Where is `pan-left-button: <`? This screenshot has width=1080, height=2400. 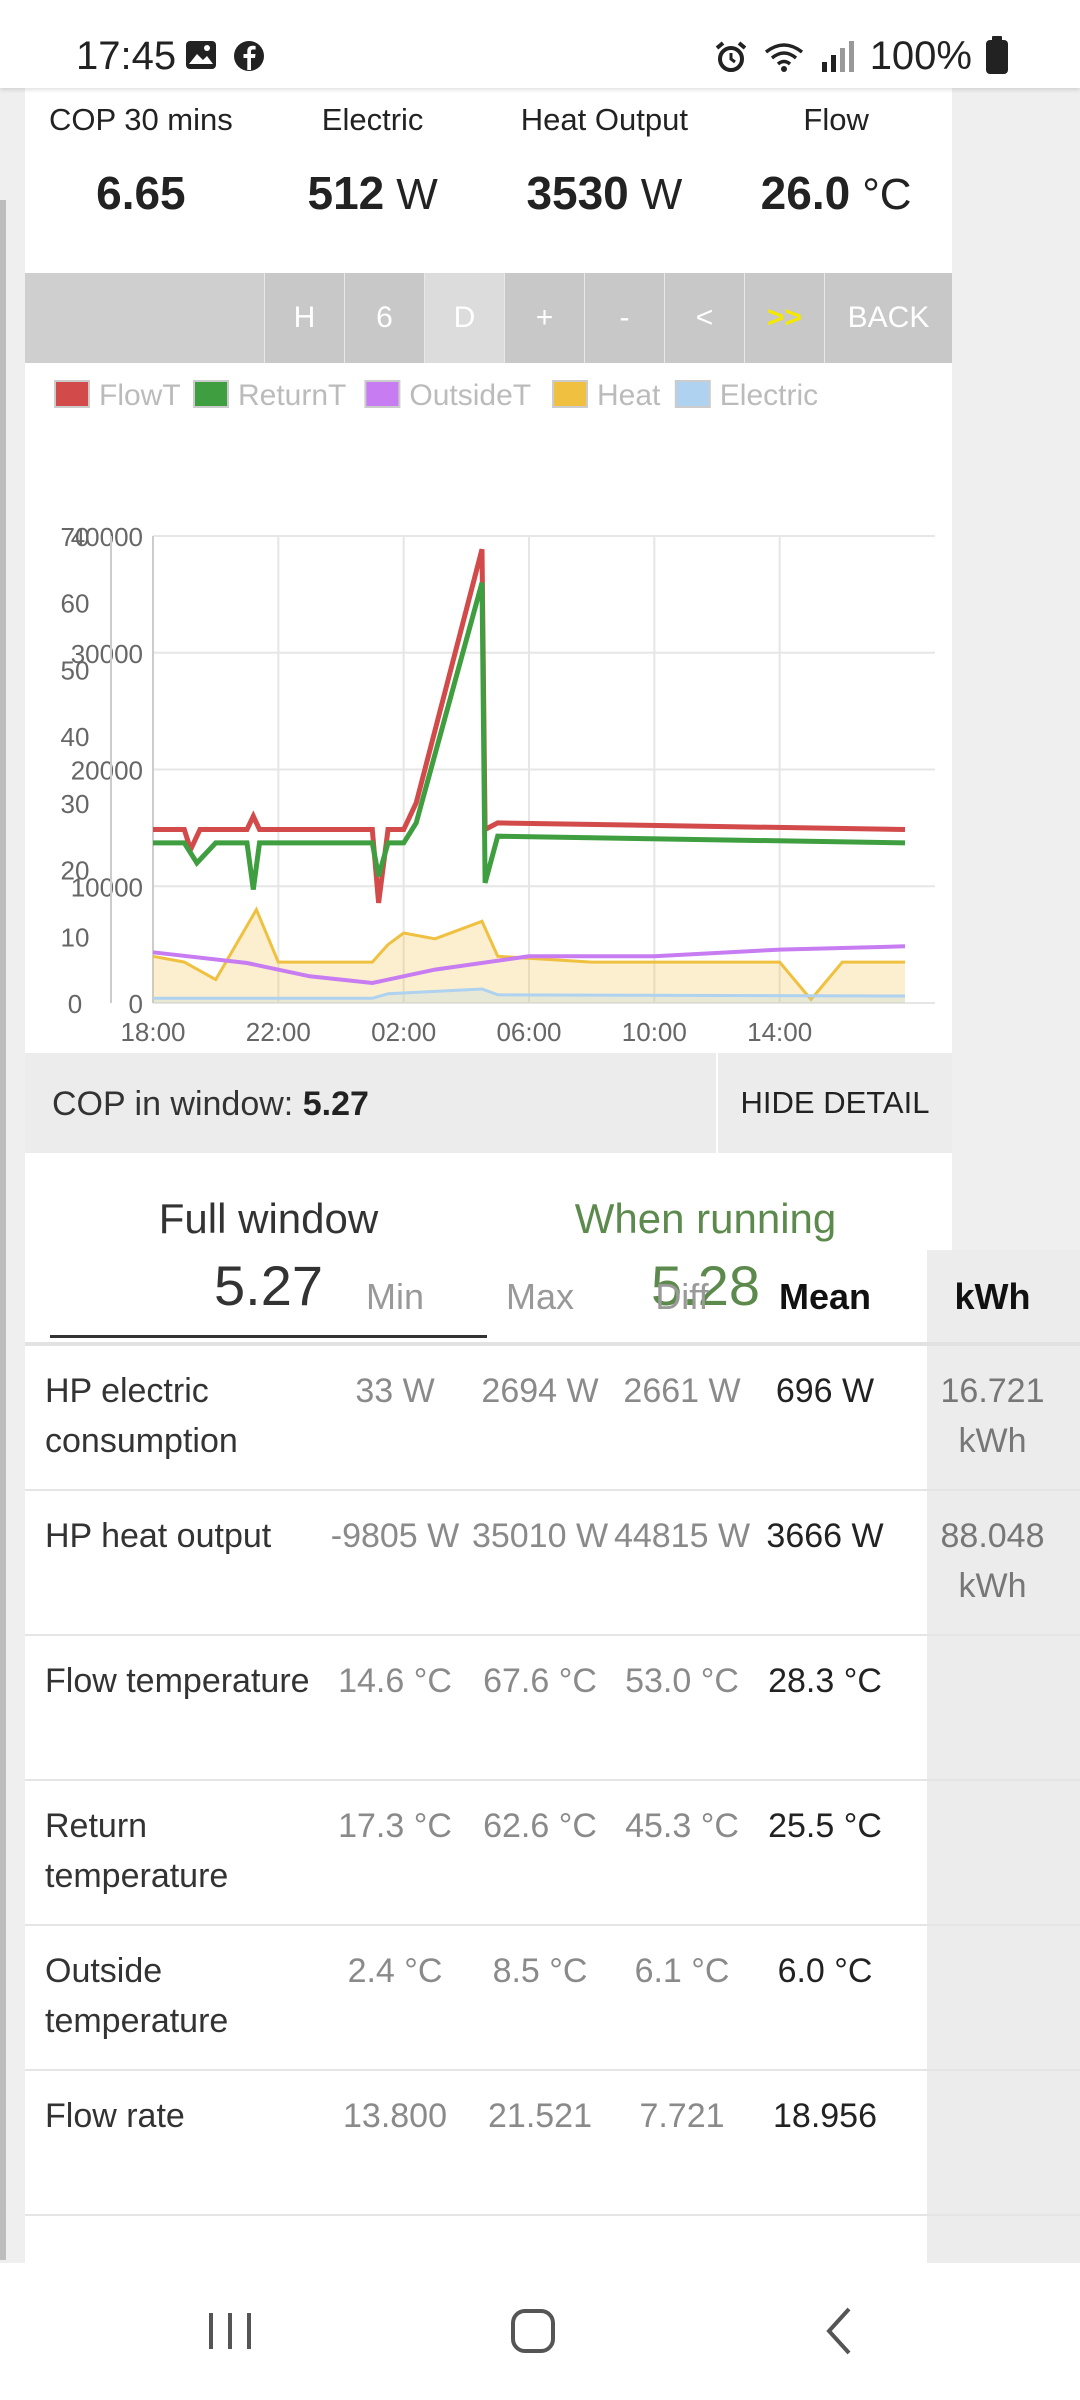
pan-left-button: < is located at coordinates (704, 318).